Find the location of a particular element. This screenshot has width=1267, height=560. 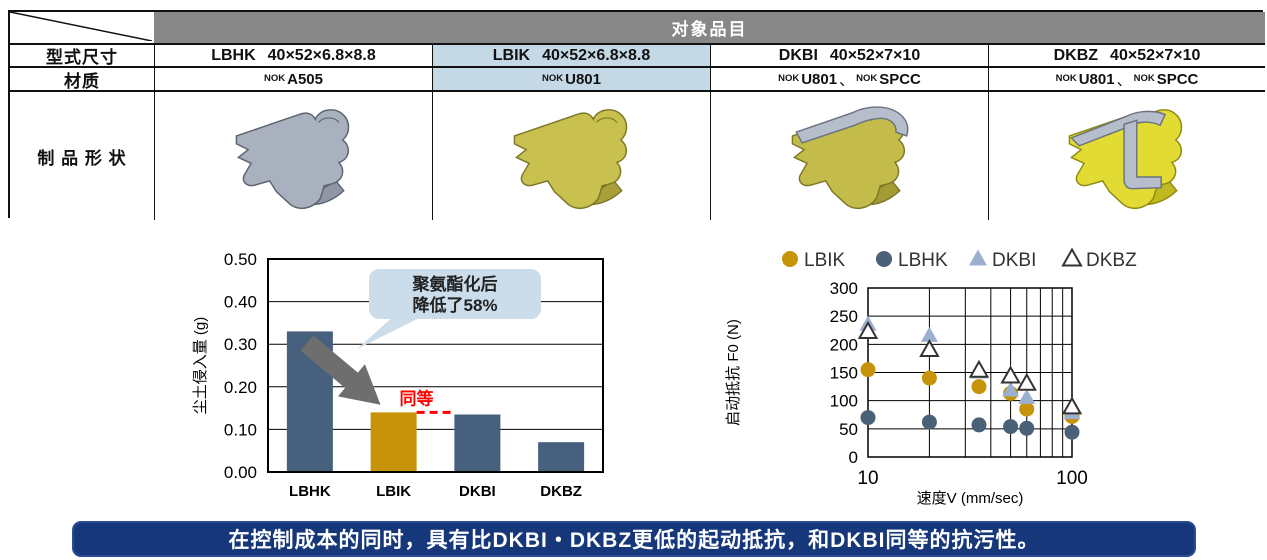

size-cell-dkbi: DKBI 40×52×7×10 is located at coordinates (849, 54).